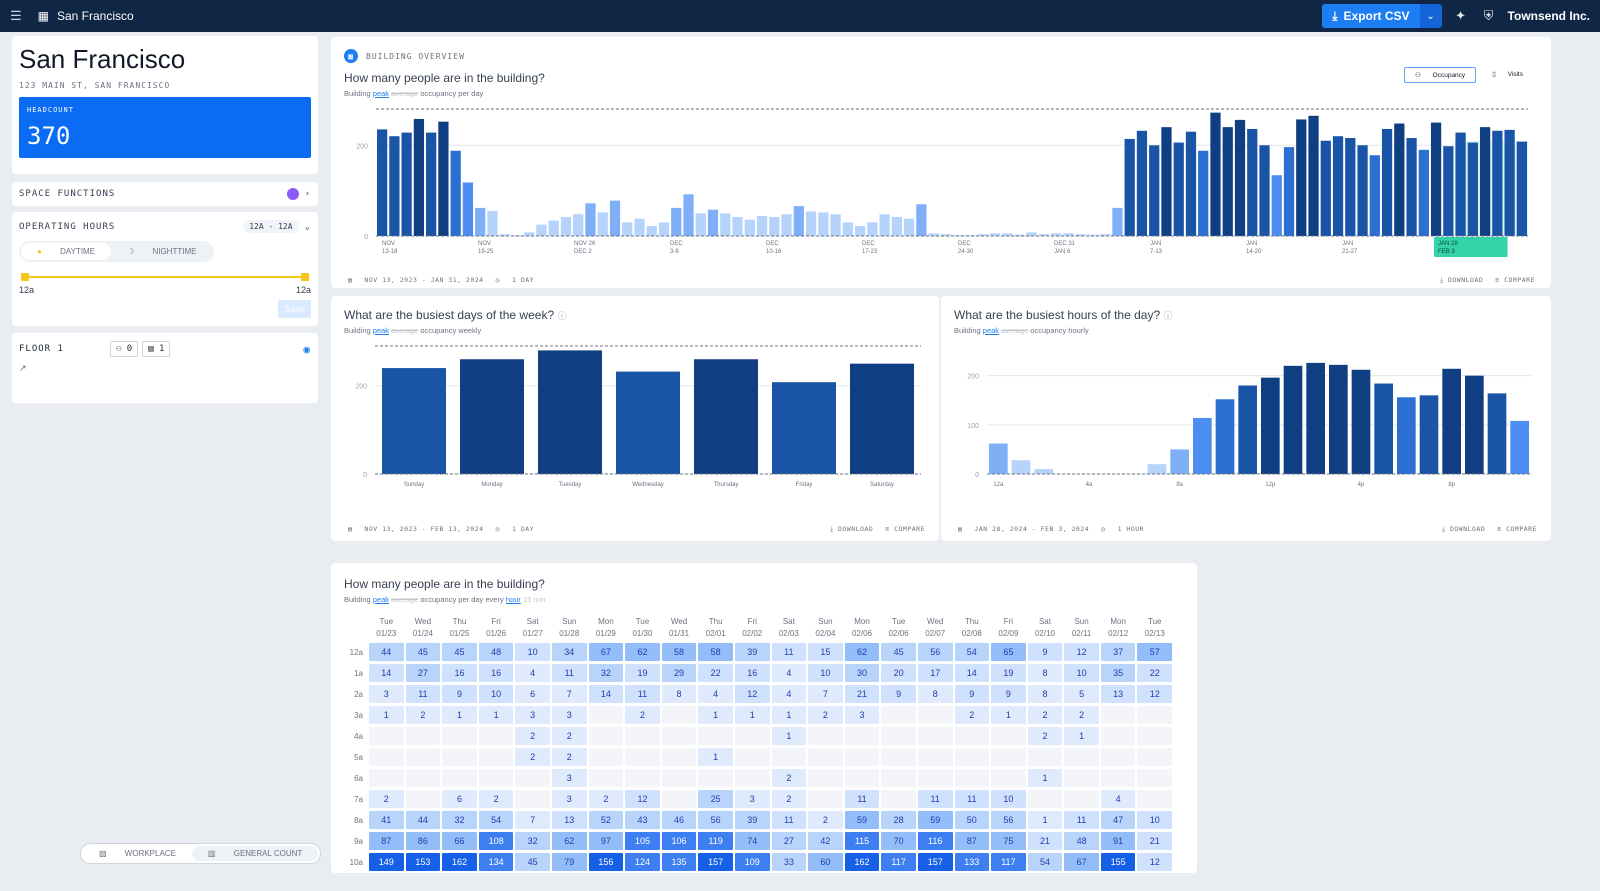 The height and width of the screenshot is (891, 1600). Describe the element at coordinates (1118, 673) in the screenshot. I see `heatmap-cell: 35` at that location.